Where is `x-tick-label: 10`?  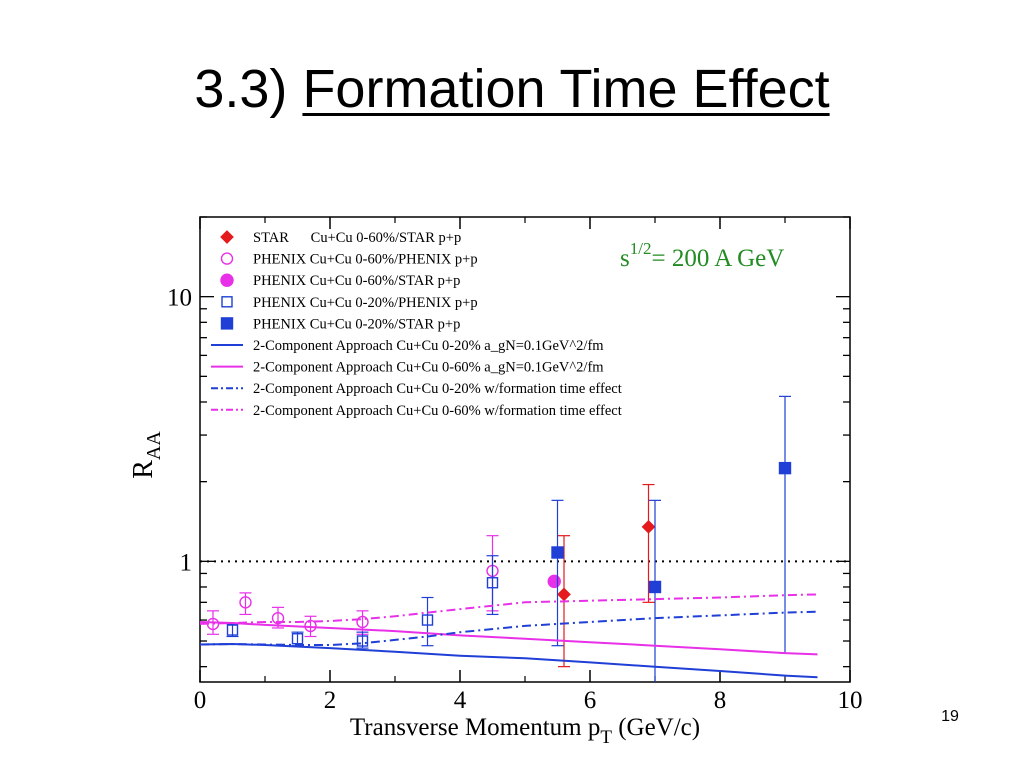 x-tick-label: 10 is located at coordinates (850, 700).